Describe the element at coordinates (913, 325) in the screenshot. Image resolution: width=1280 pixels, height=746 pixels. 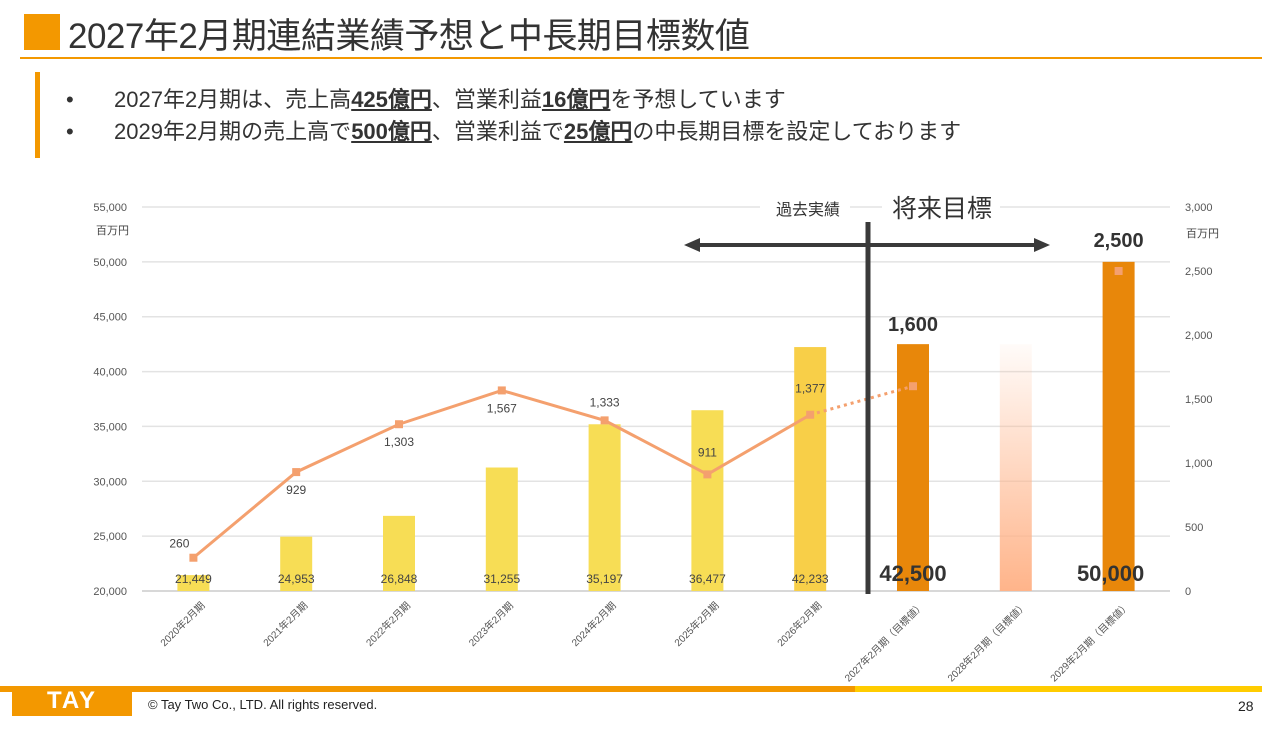
I see `line-value-label: 1,600` at that location.